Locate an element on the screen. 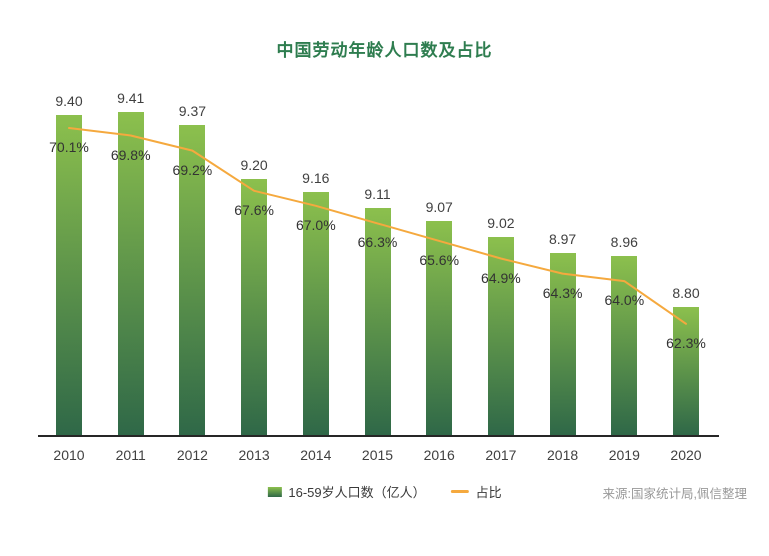 This screenshot has width=769, height=556. line-point-label: 66.3% is located at coordinates (377, 242).